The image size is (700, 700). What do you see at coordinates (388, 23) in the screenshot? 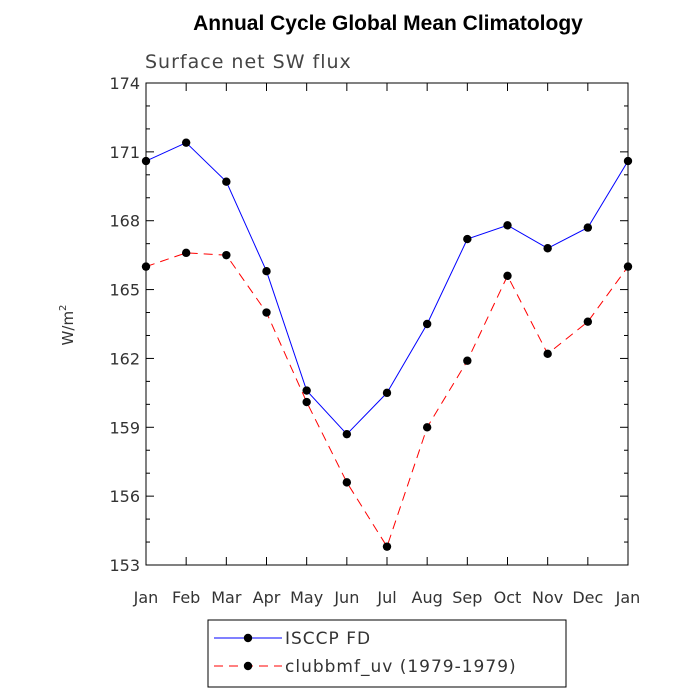
I see `chart-title: Annual Cycle Global Mean Climatology` at bounding box center [388, 23].